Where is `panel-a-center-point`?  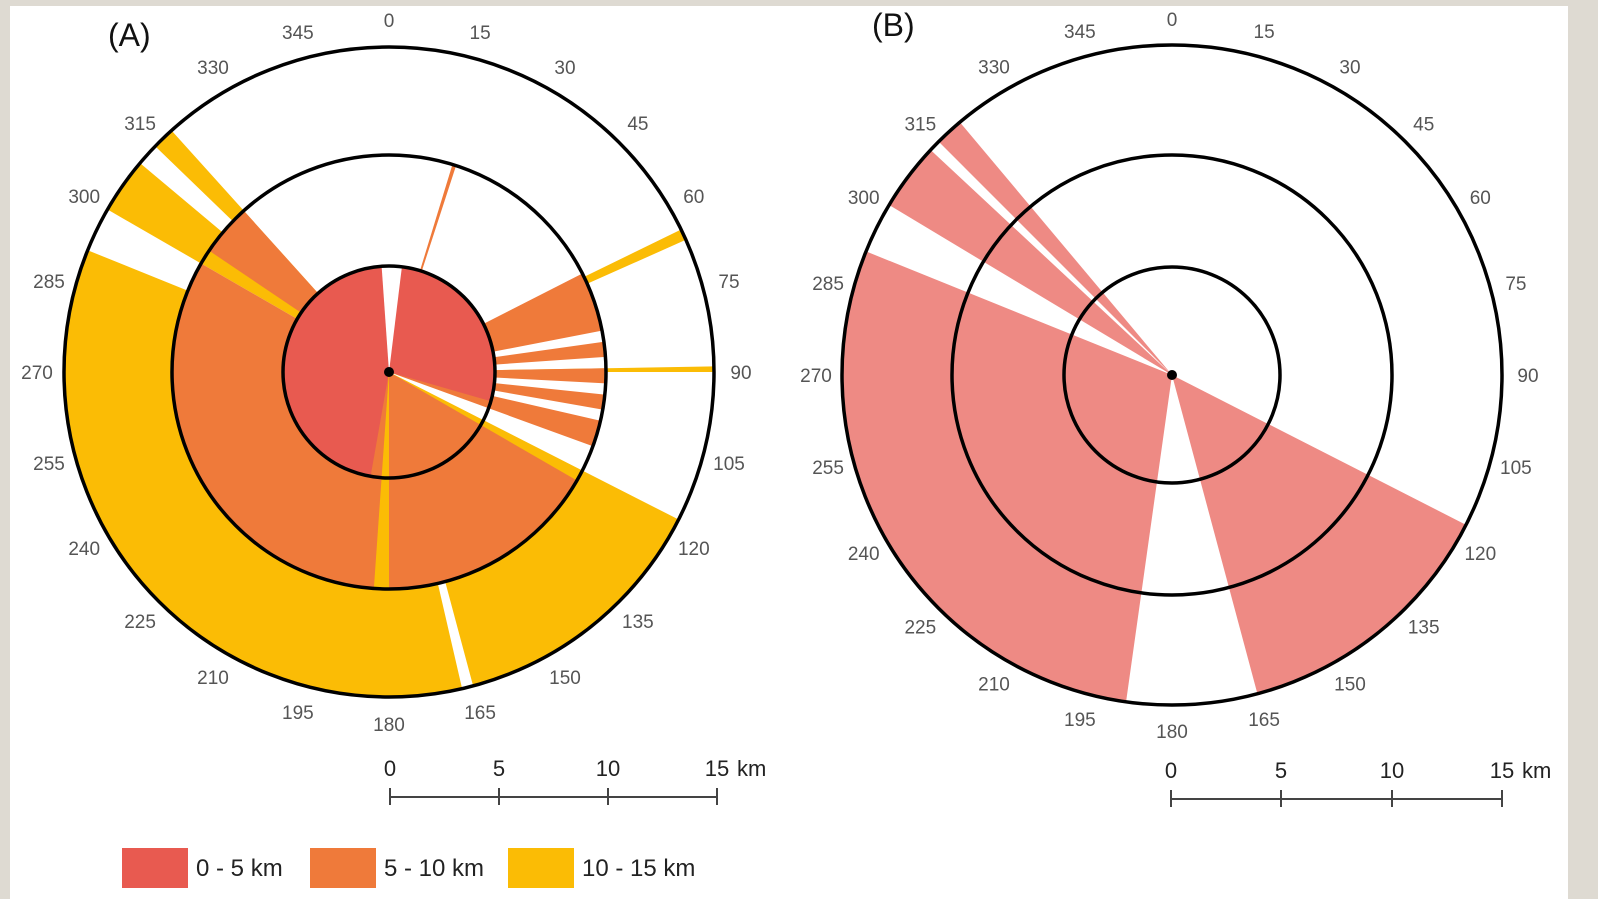 panel-a-center-point is located at coordinates (389, 372).